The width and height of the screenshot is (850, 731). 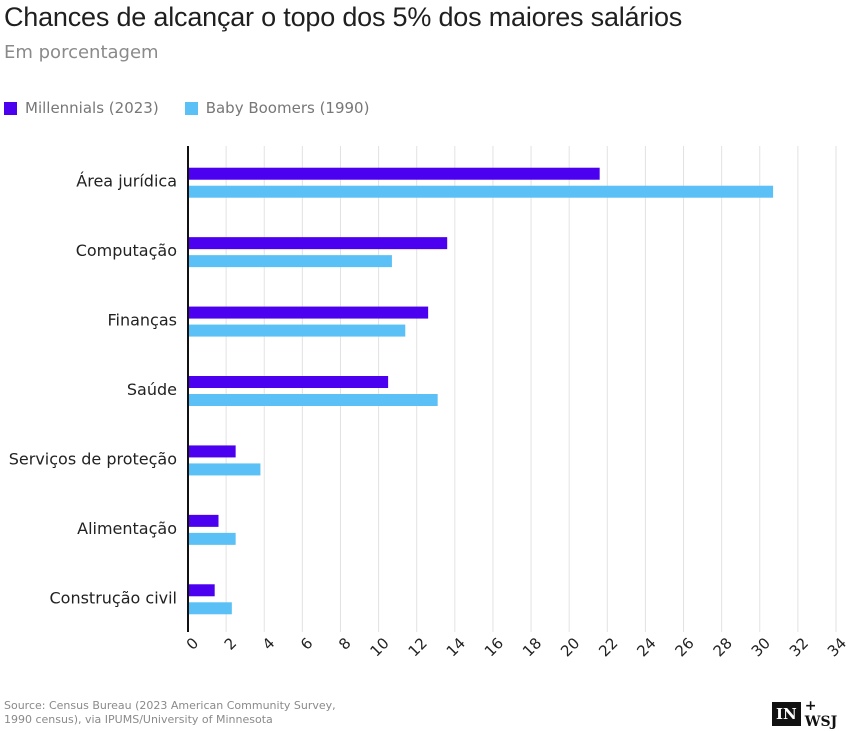 I want to click on legend-label-millennials: Millennials (2023), so click(x=92, y=108).